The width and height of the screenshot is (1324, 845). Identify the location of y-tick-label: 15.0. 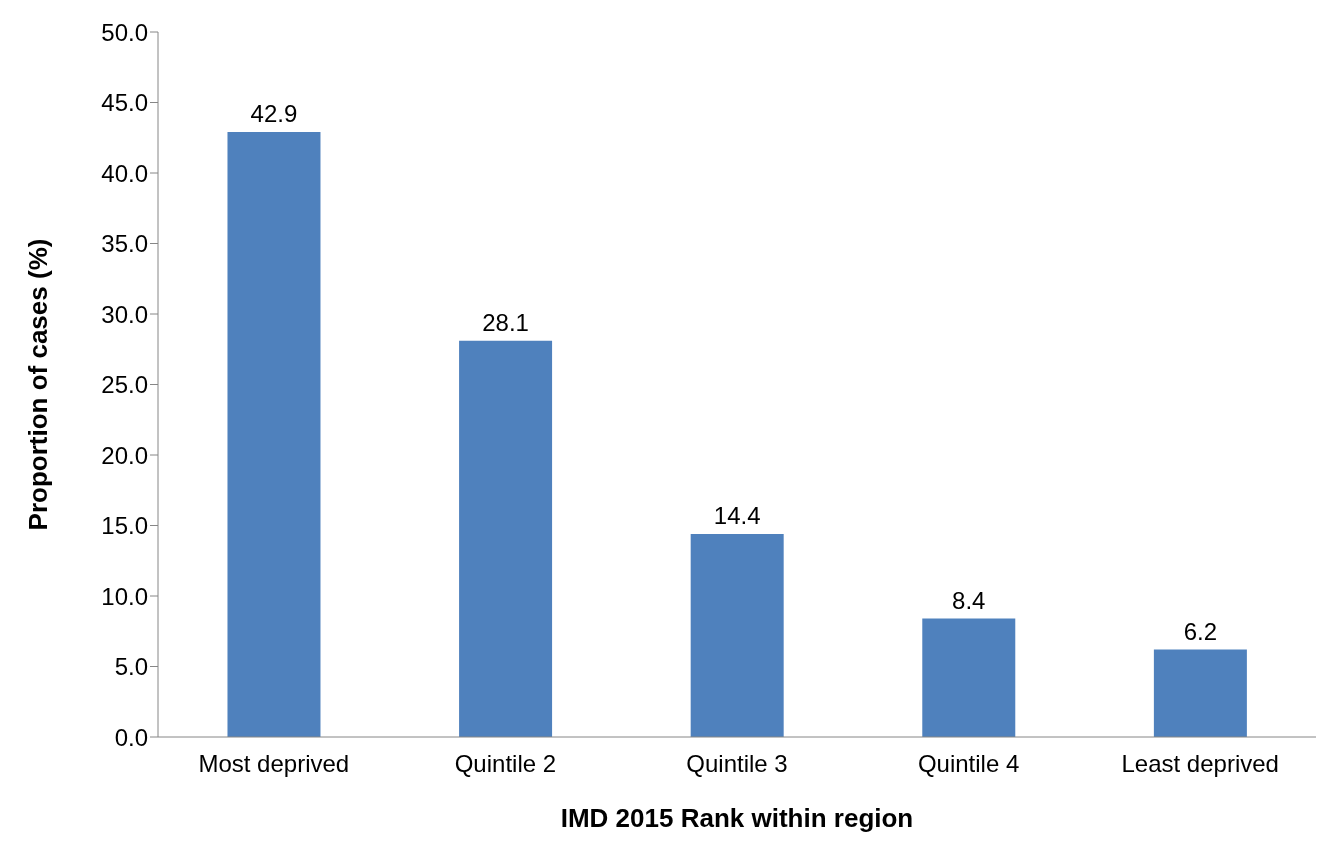
(124, 526).